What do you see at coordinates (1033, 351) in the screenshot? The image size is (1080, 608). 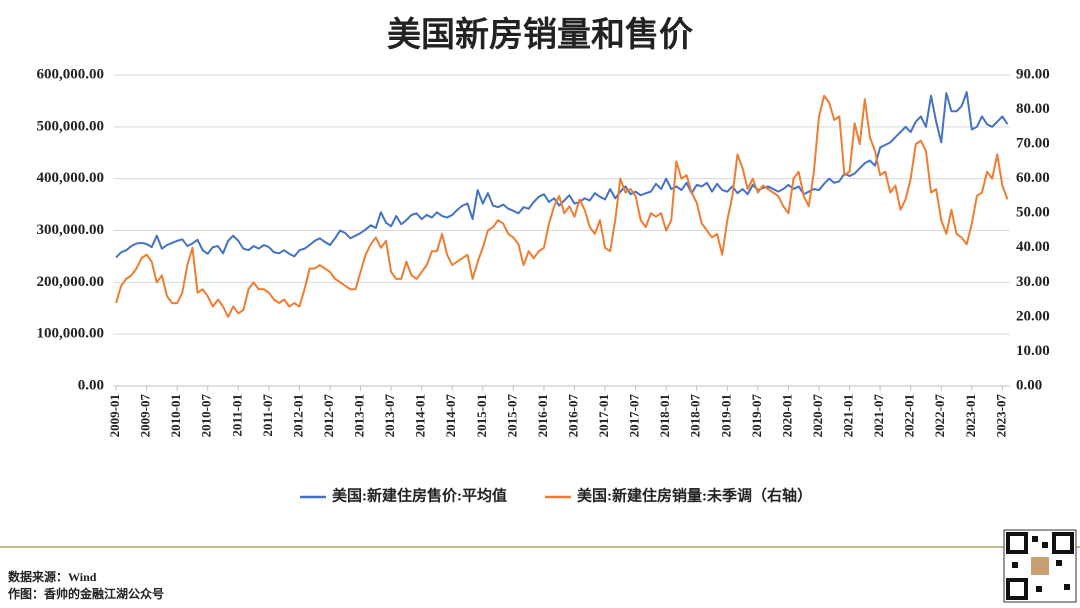 I see `y2-tick-label: 10.00` at bounding box center [1033, 351].